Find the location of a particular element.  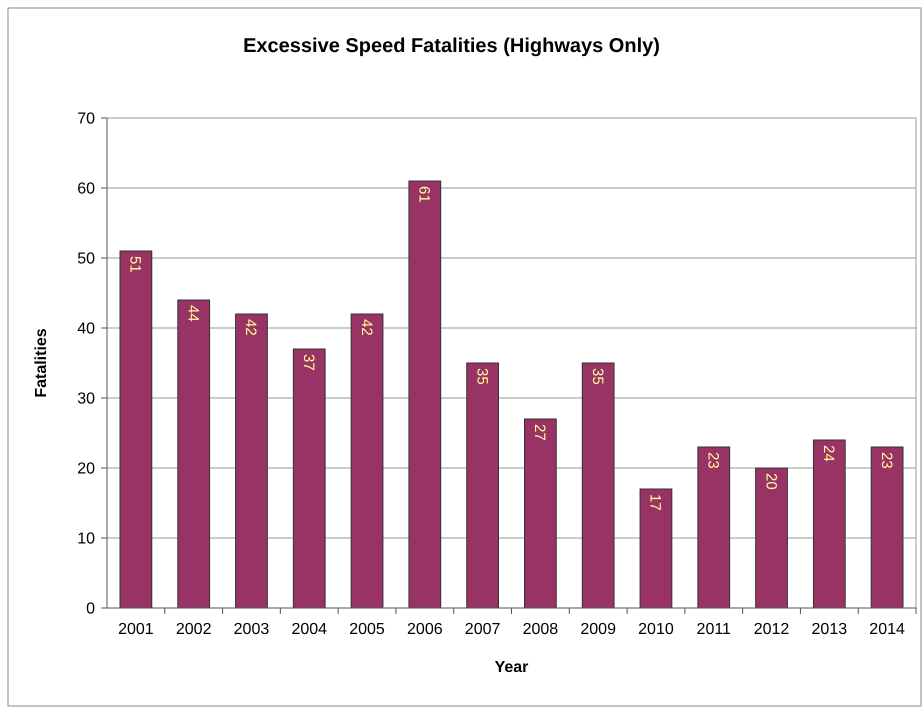

x-tick-label: 2008 is located at coordinates (540, 629).